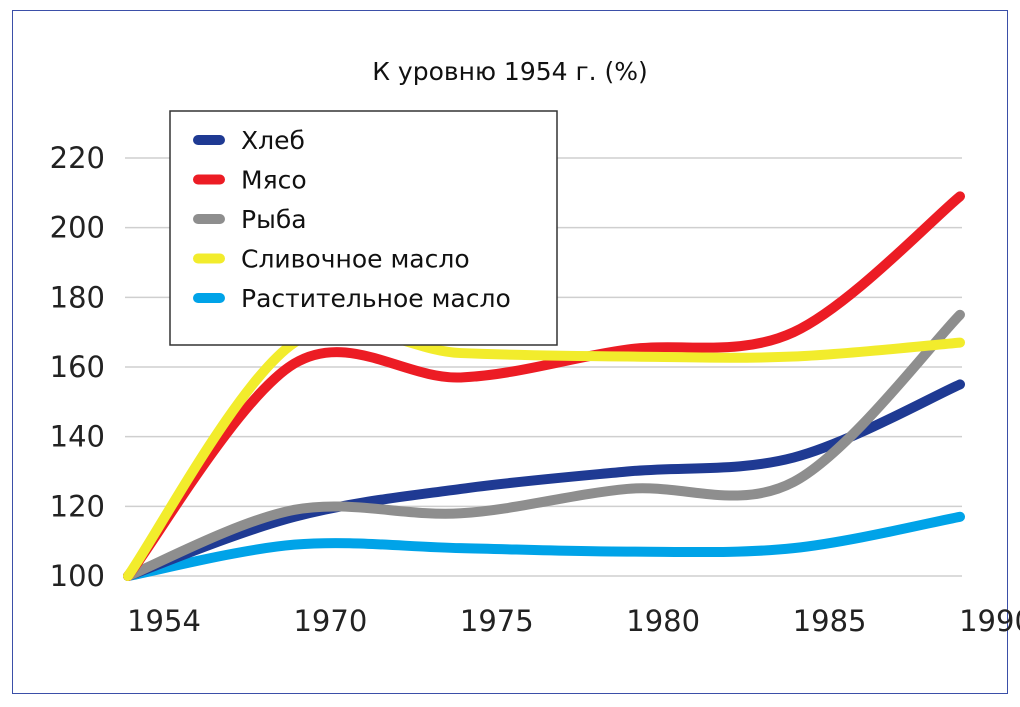 Image resolution: width=1020 pixels, height=707 pixels. Describe the element at coordinates (573, 621) in the screenshot. I see `x-axis-ticks: 1954 1970 1975 1980 1985 1990` at that location.